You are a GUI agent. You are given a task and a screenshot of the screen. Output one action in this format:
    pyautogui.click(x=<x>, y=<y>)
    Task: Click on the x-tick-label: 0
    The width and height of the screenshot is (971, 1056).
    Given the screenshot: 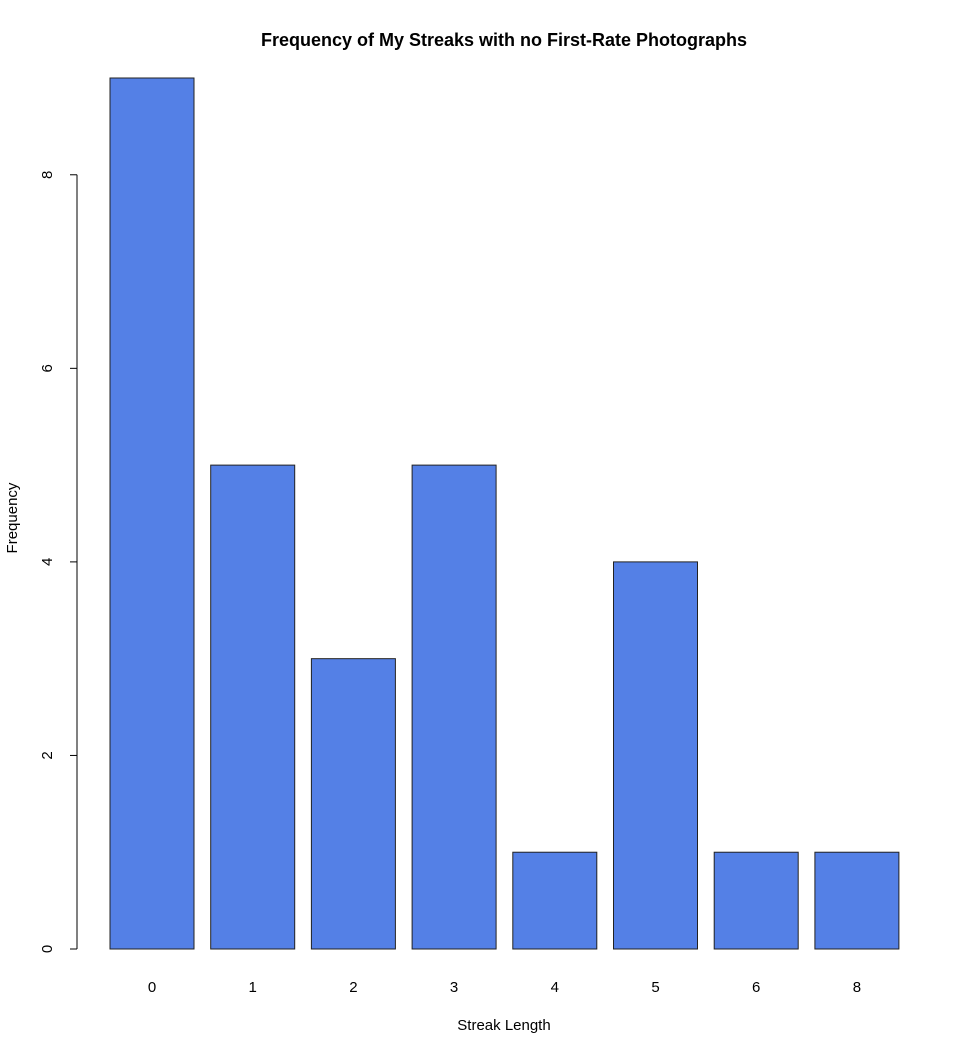 What is the action you would take?
    pyautogui.click(x=152, y=987)
    